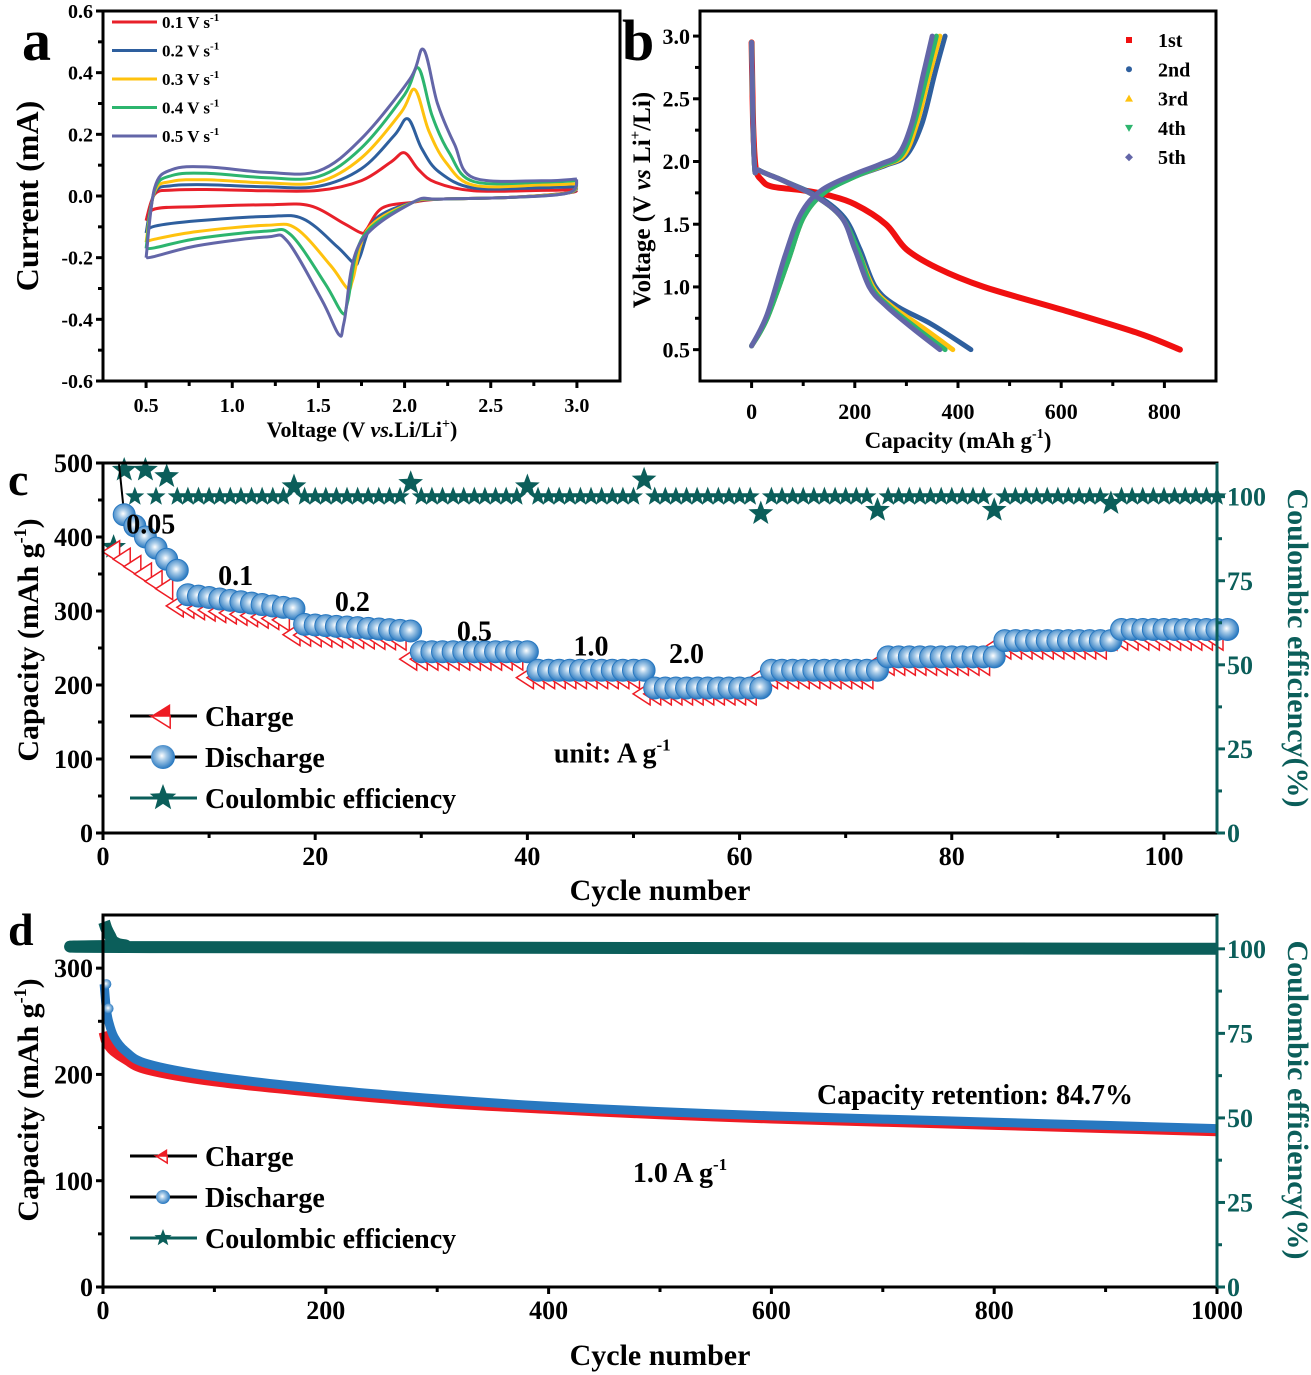  I want to click on legend-label-4: 0.4 V s-1, so click(190, 108).